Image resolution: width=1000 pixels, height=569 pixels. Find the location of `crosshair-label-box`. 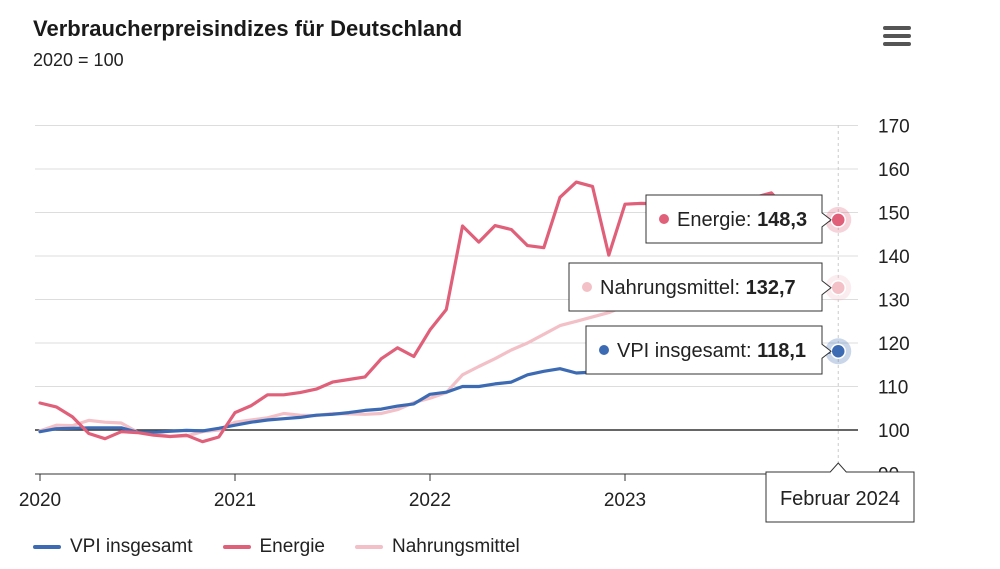

crosshair-label-box is located at coordinates (840, 492).